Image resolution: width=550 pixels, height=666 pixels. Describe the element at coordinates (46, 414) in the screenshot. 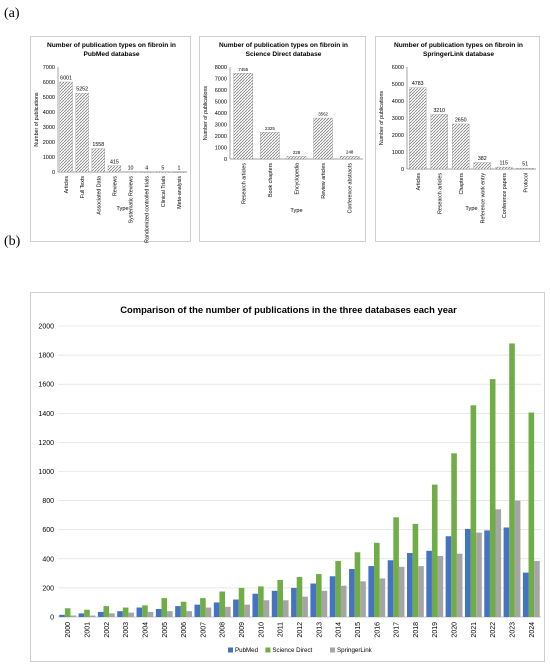

I see `y-tick-label: 1400` at that location.